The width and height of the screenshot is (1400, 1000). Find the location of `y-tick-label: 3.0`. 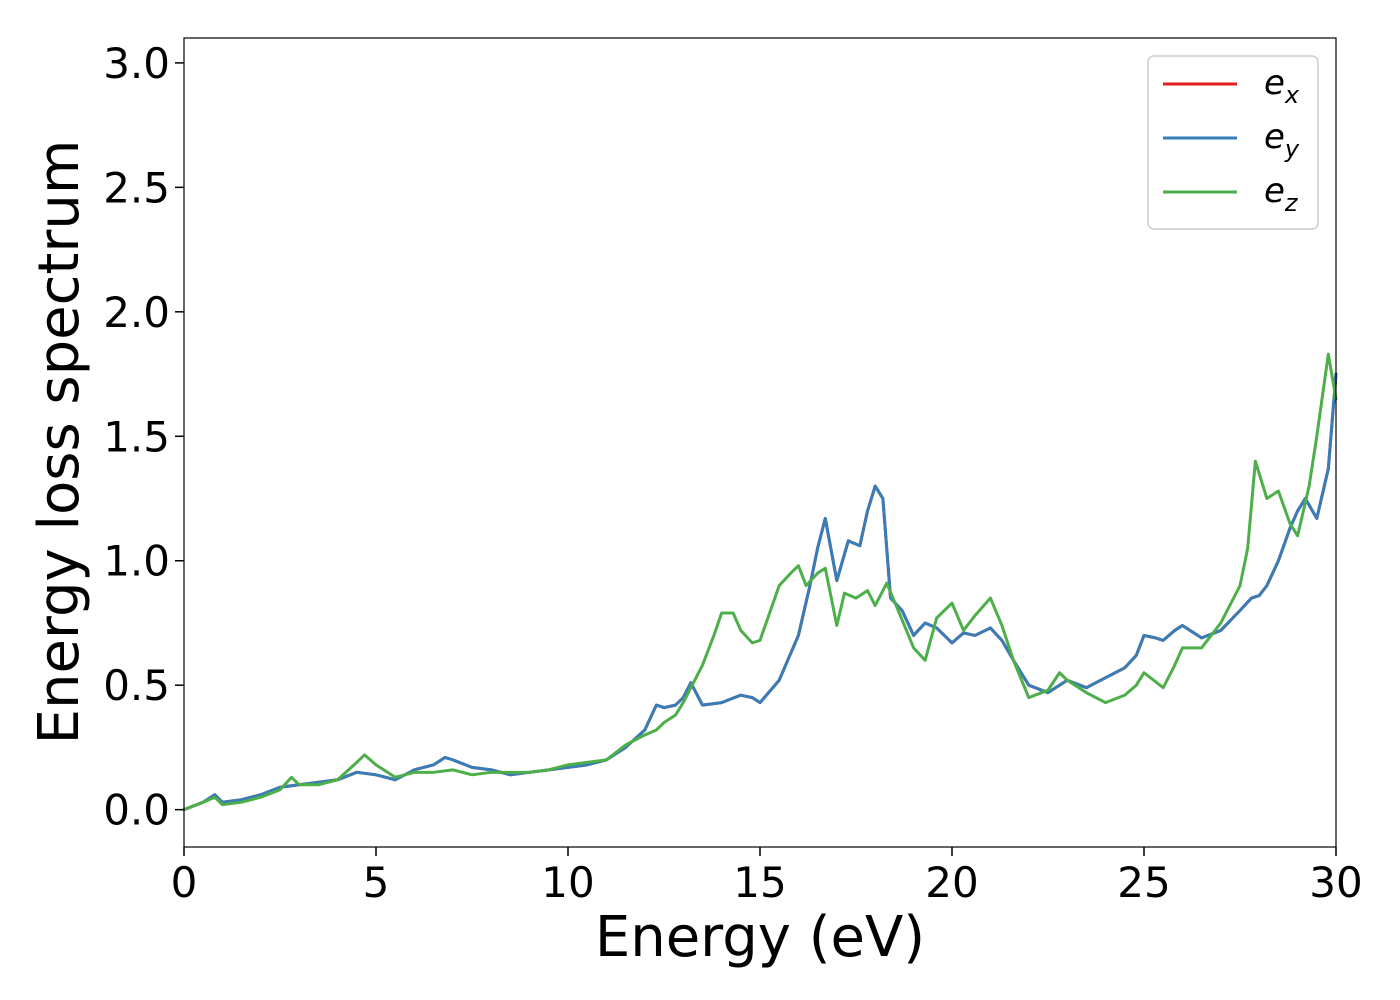

y-tick-label: 3.0 is located at coordinates (136, 63).